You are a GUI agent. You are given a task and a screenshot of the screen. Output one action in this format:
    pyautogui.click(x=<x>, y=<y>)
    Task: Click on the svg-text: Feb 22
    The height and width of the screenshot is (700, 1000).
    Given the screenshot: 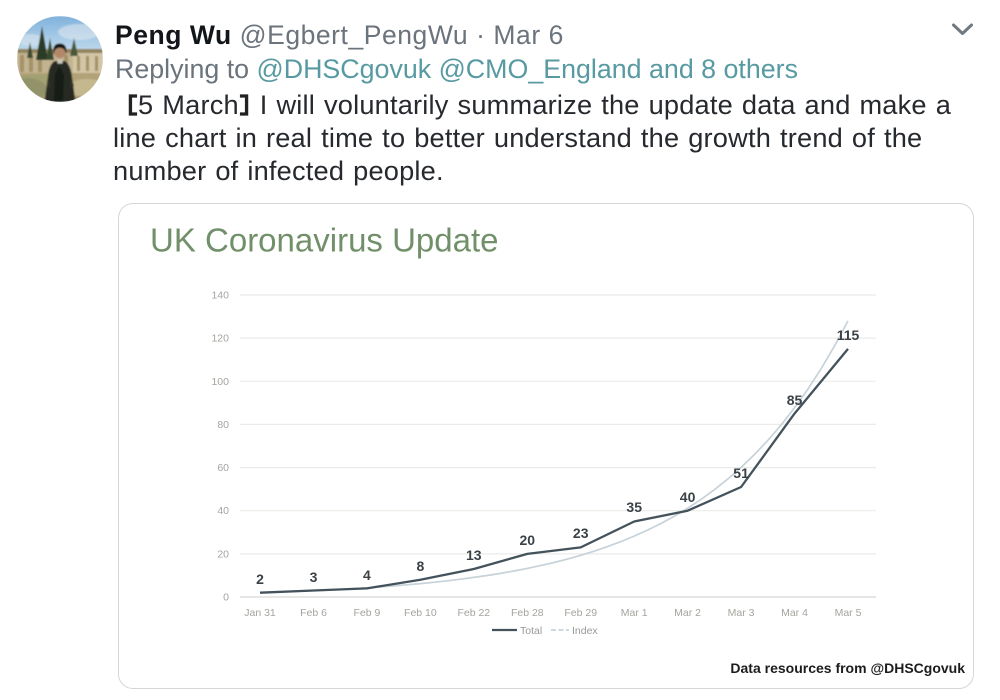 What is the action you would take?
    pyautogui.click(x=473, y=613)
    